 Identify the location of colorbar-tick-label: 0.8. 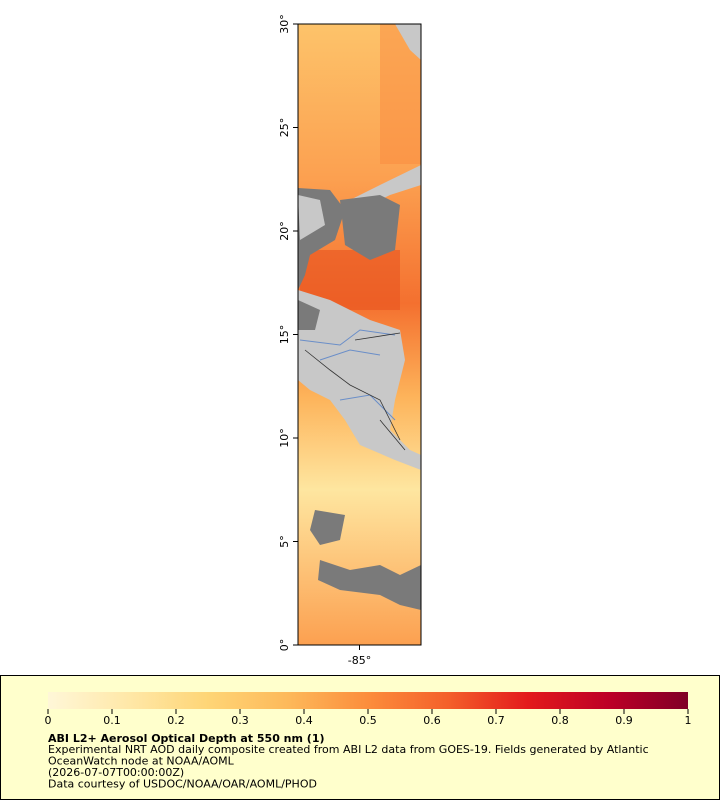
(560, 720).